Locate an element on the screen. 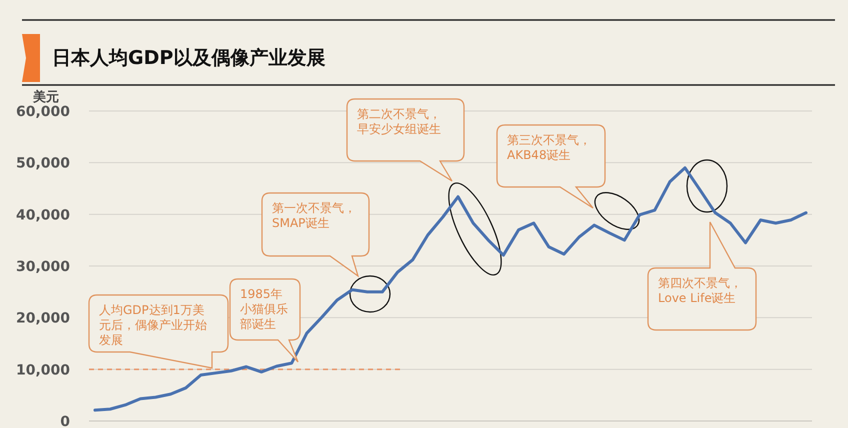 The height and width of the screenshot is (428, 848). y-tick-label: 0 is located at coordinates (65, 421).